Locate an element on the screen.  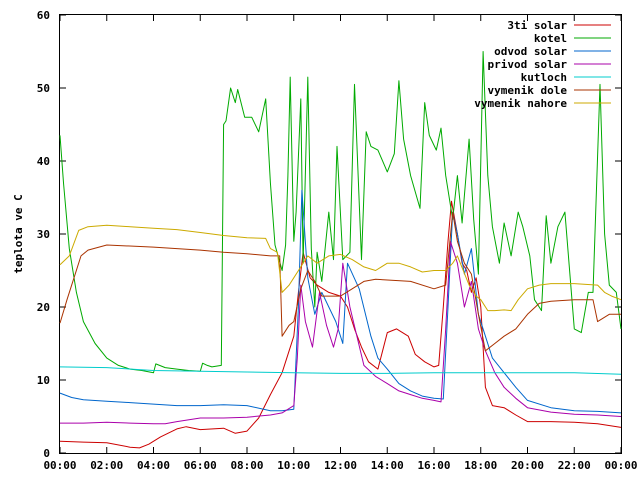
x-tick-label: 06:00 is located at coordinates (200, 465).